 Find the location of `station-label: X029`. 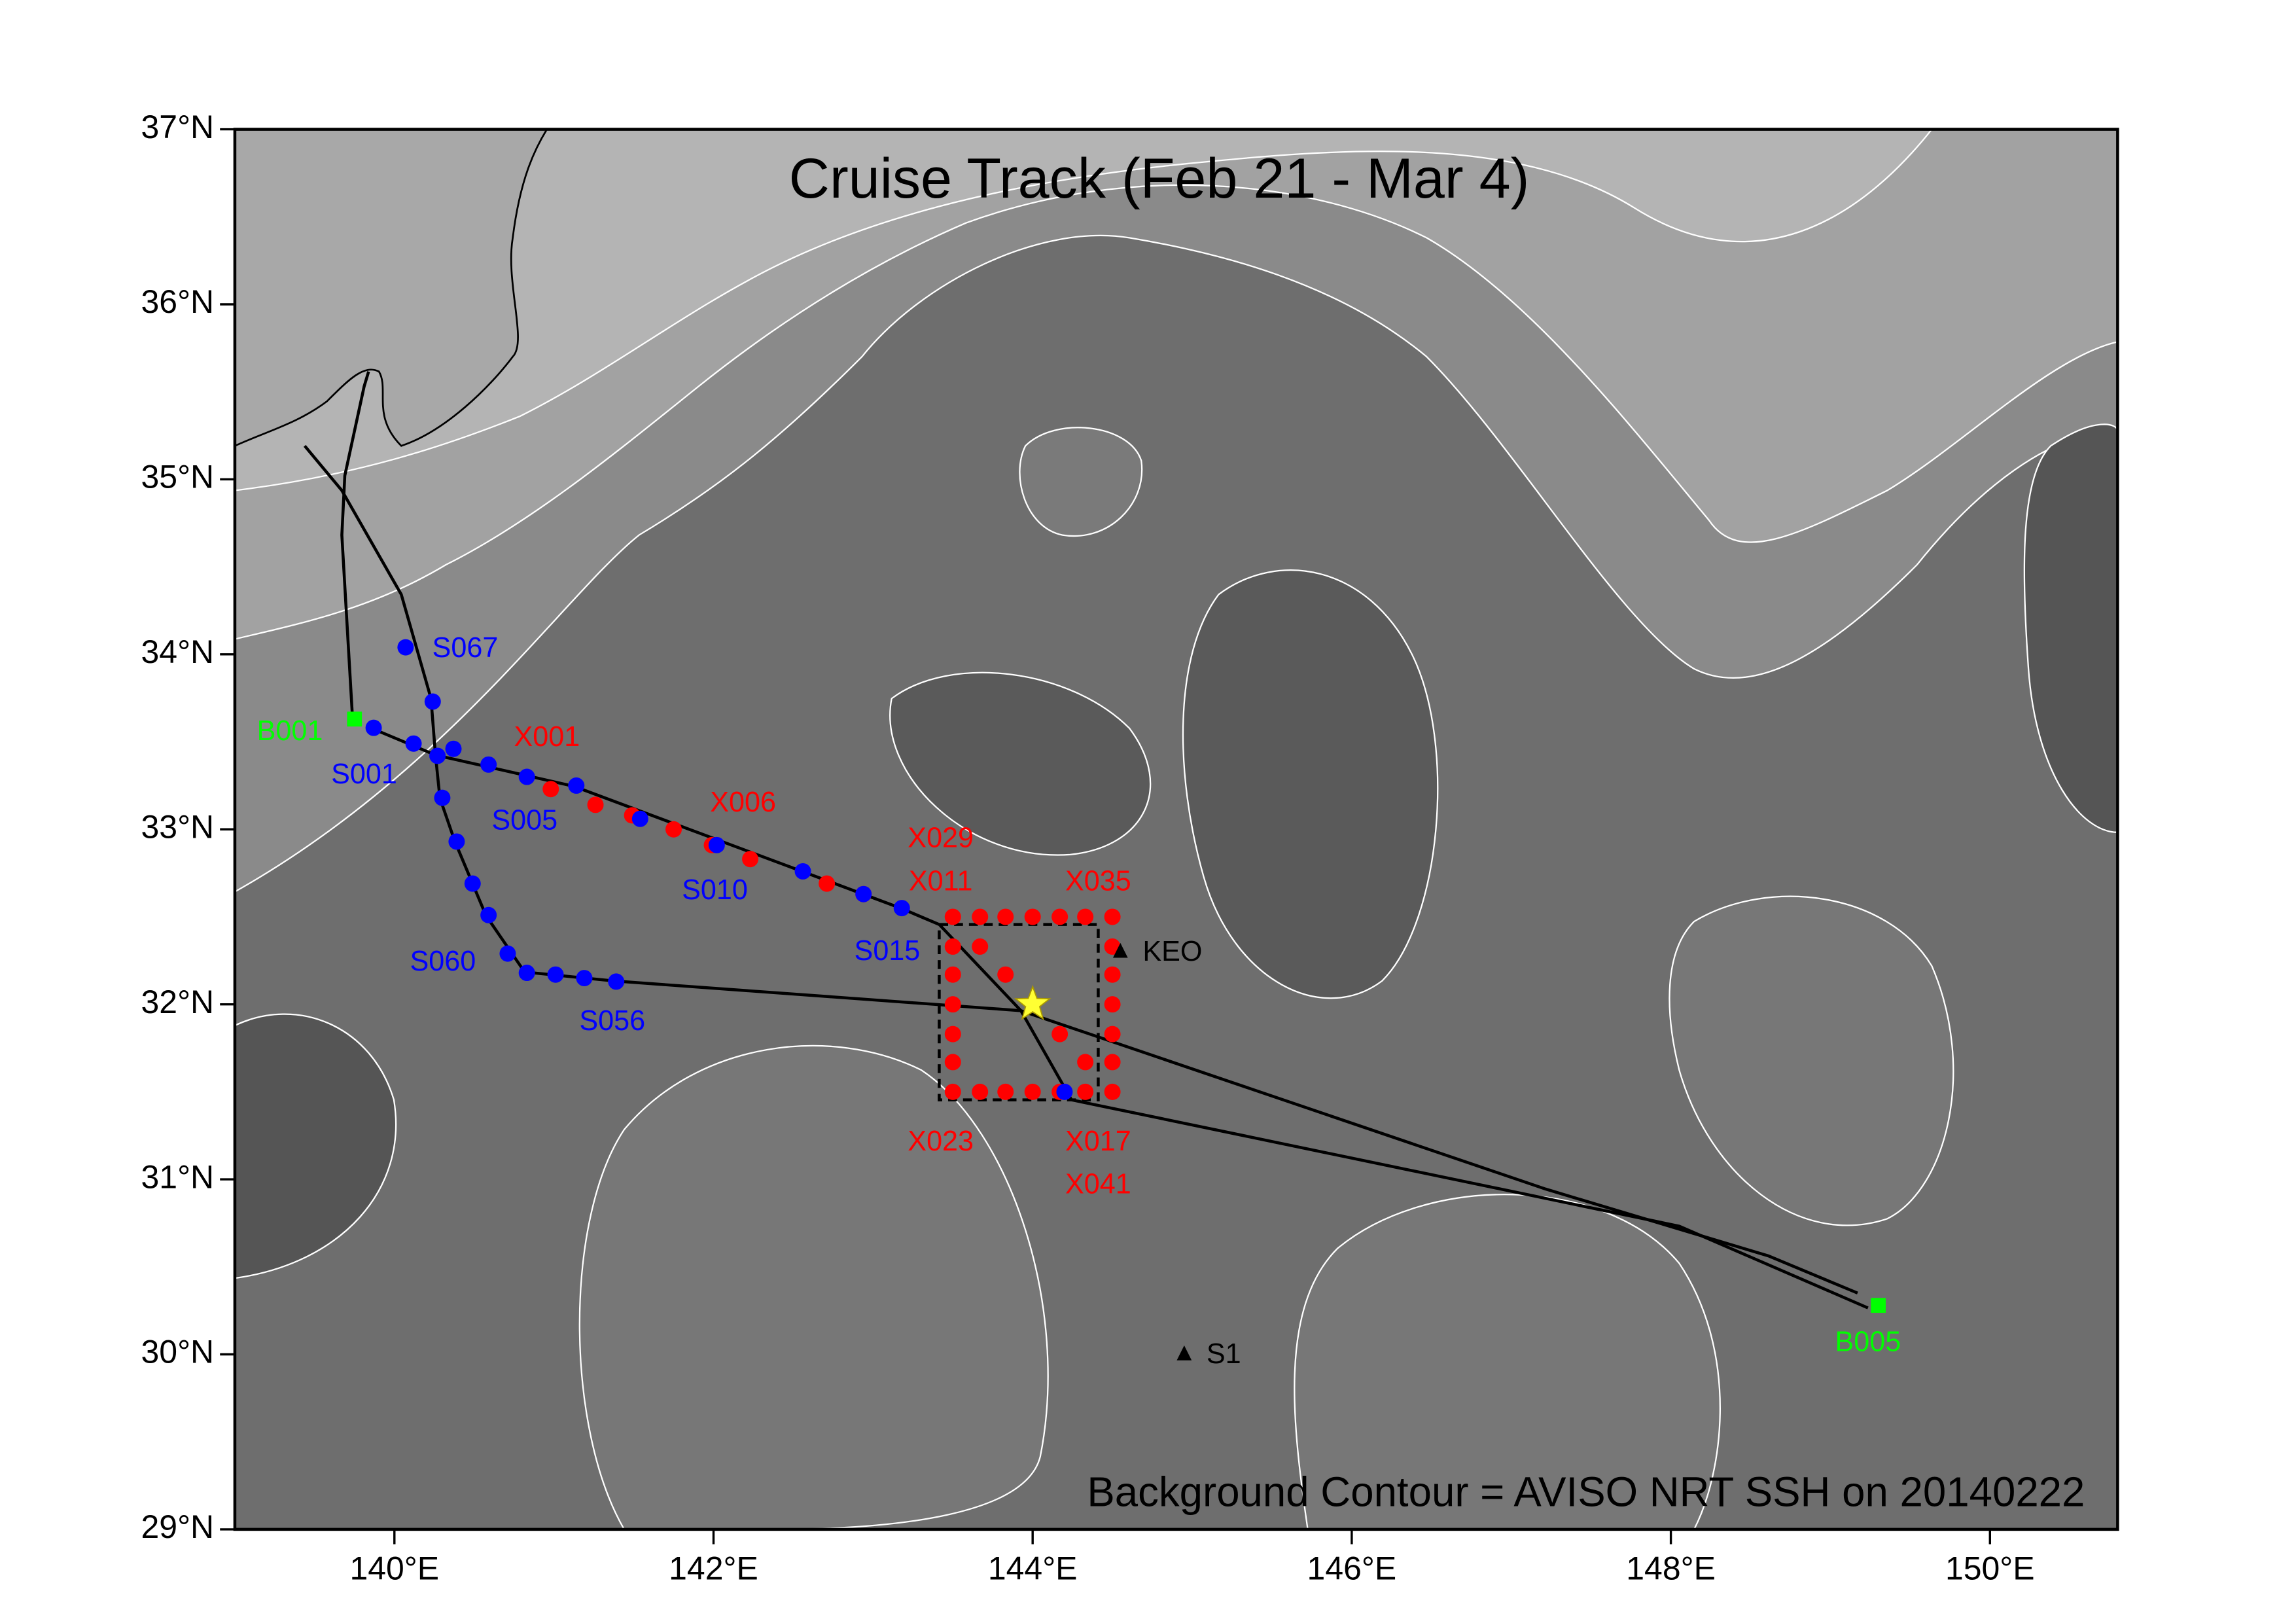

station-label: X029 is located at coordinates (941, 838).